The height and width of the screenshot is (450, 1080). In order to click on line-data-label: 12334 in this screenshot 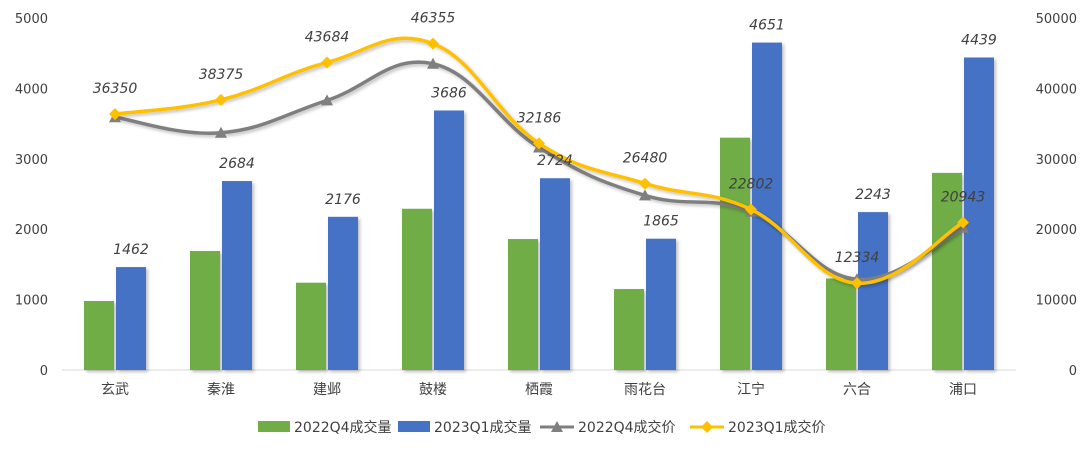, I will do `click(857, 258)`.